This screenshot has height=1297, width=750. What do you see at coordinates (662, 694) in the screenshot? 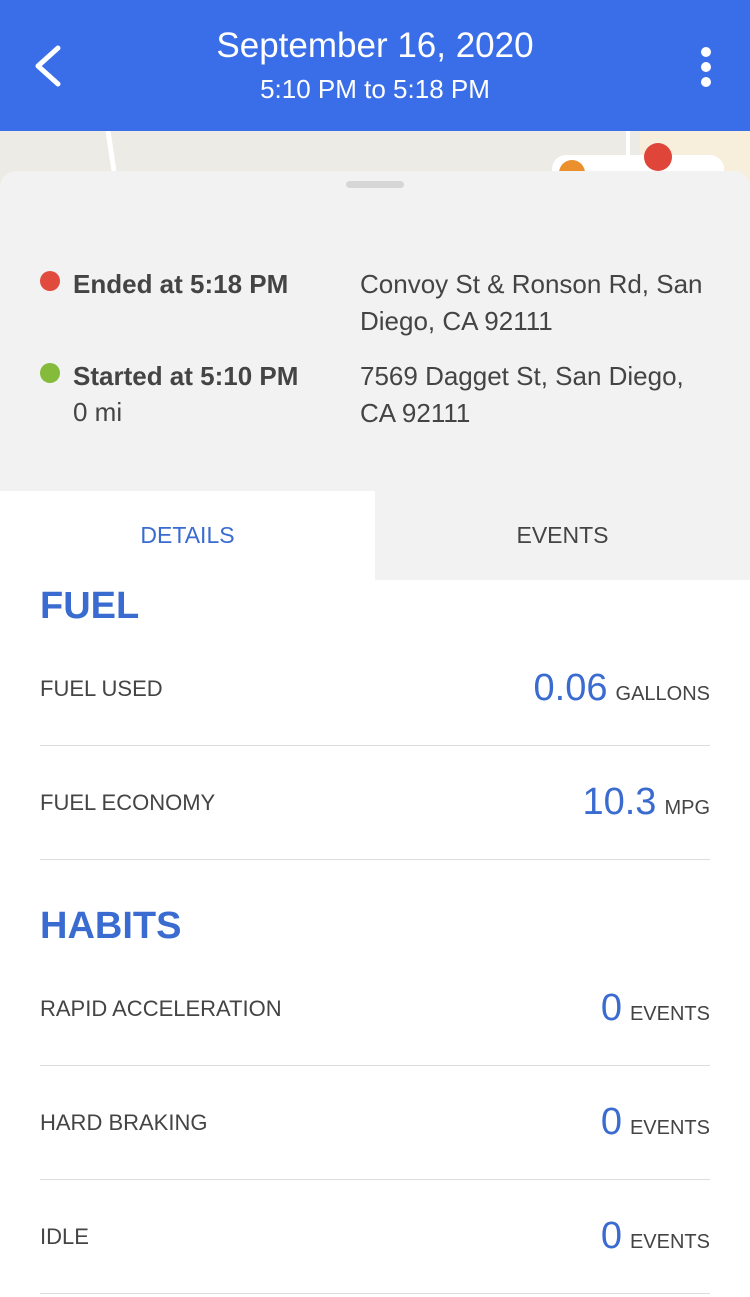
I see `metric-unit: GALLONS` at bounding box center [662, 694].